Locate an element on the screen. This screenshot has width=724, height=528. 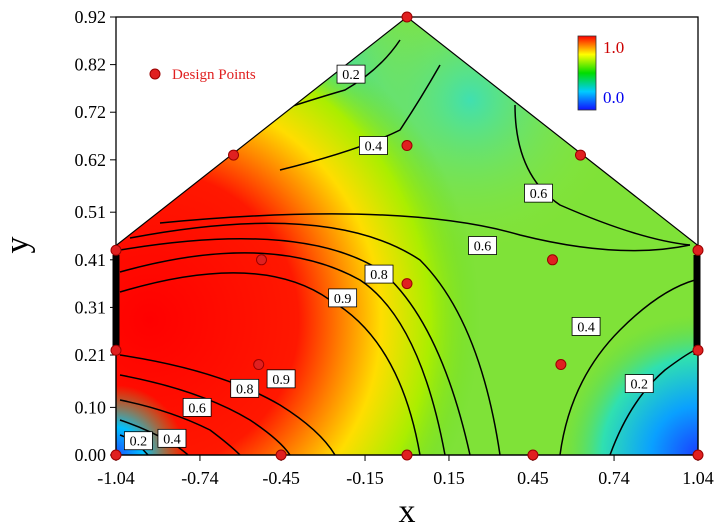
legend-label: Design Points is located at coordinates (214, 75).